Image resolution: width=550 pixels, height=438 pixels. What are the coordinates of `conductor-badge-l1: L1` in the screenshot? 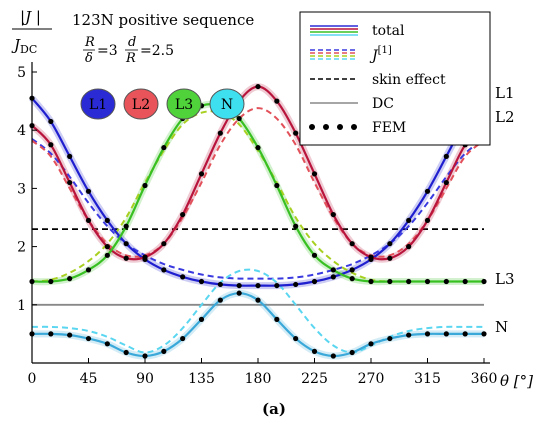 It's located at (98, 104).